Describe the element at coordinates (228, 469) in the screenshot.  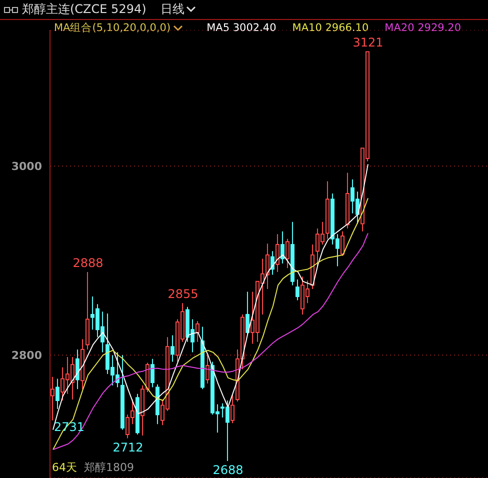
I see `annotation: 2688` at that location.